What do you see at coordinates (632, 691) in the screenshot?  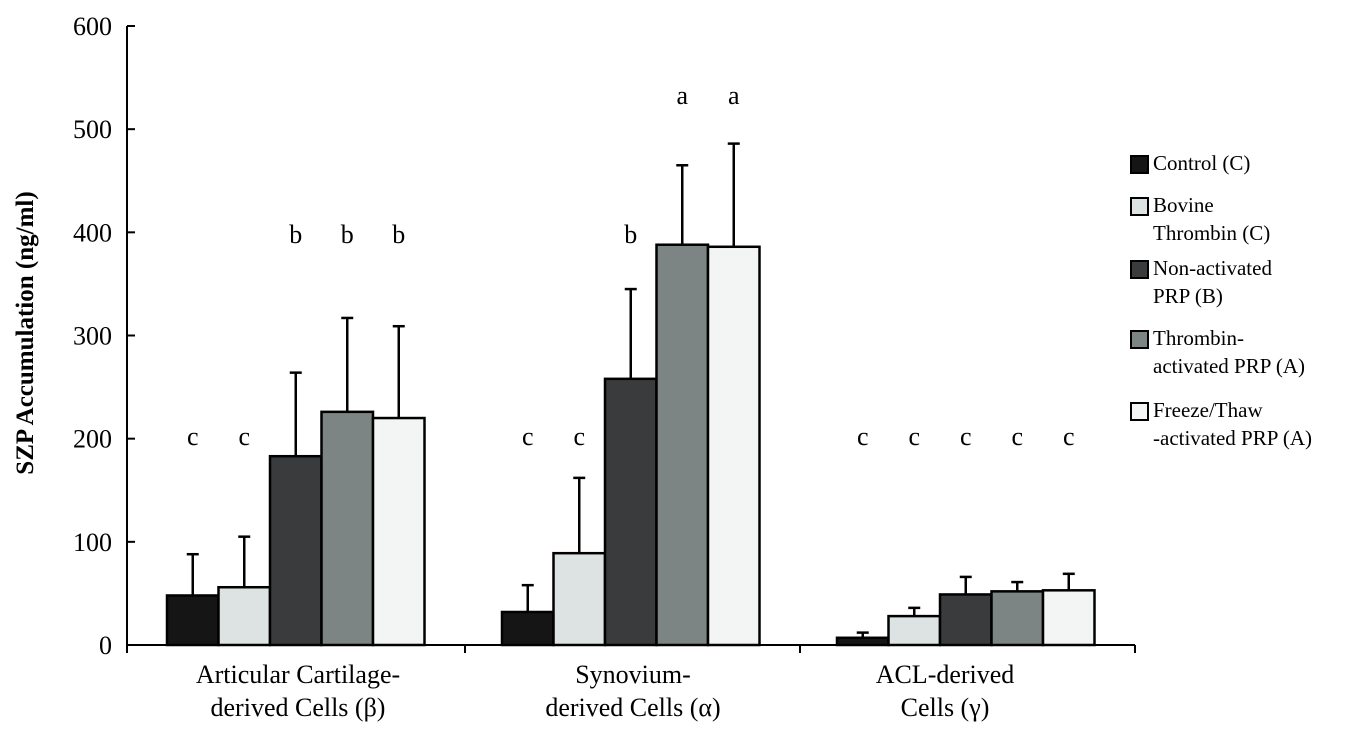 I see `category-label: Synovium-derived Cells (α)` at bounding box center [632, 691].